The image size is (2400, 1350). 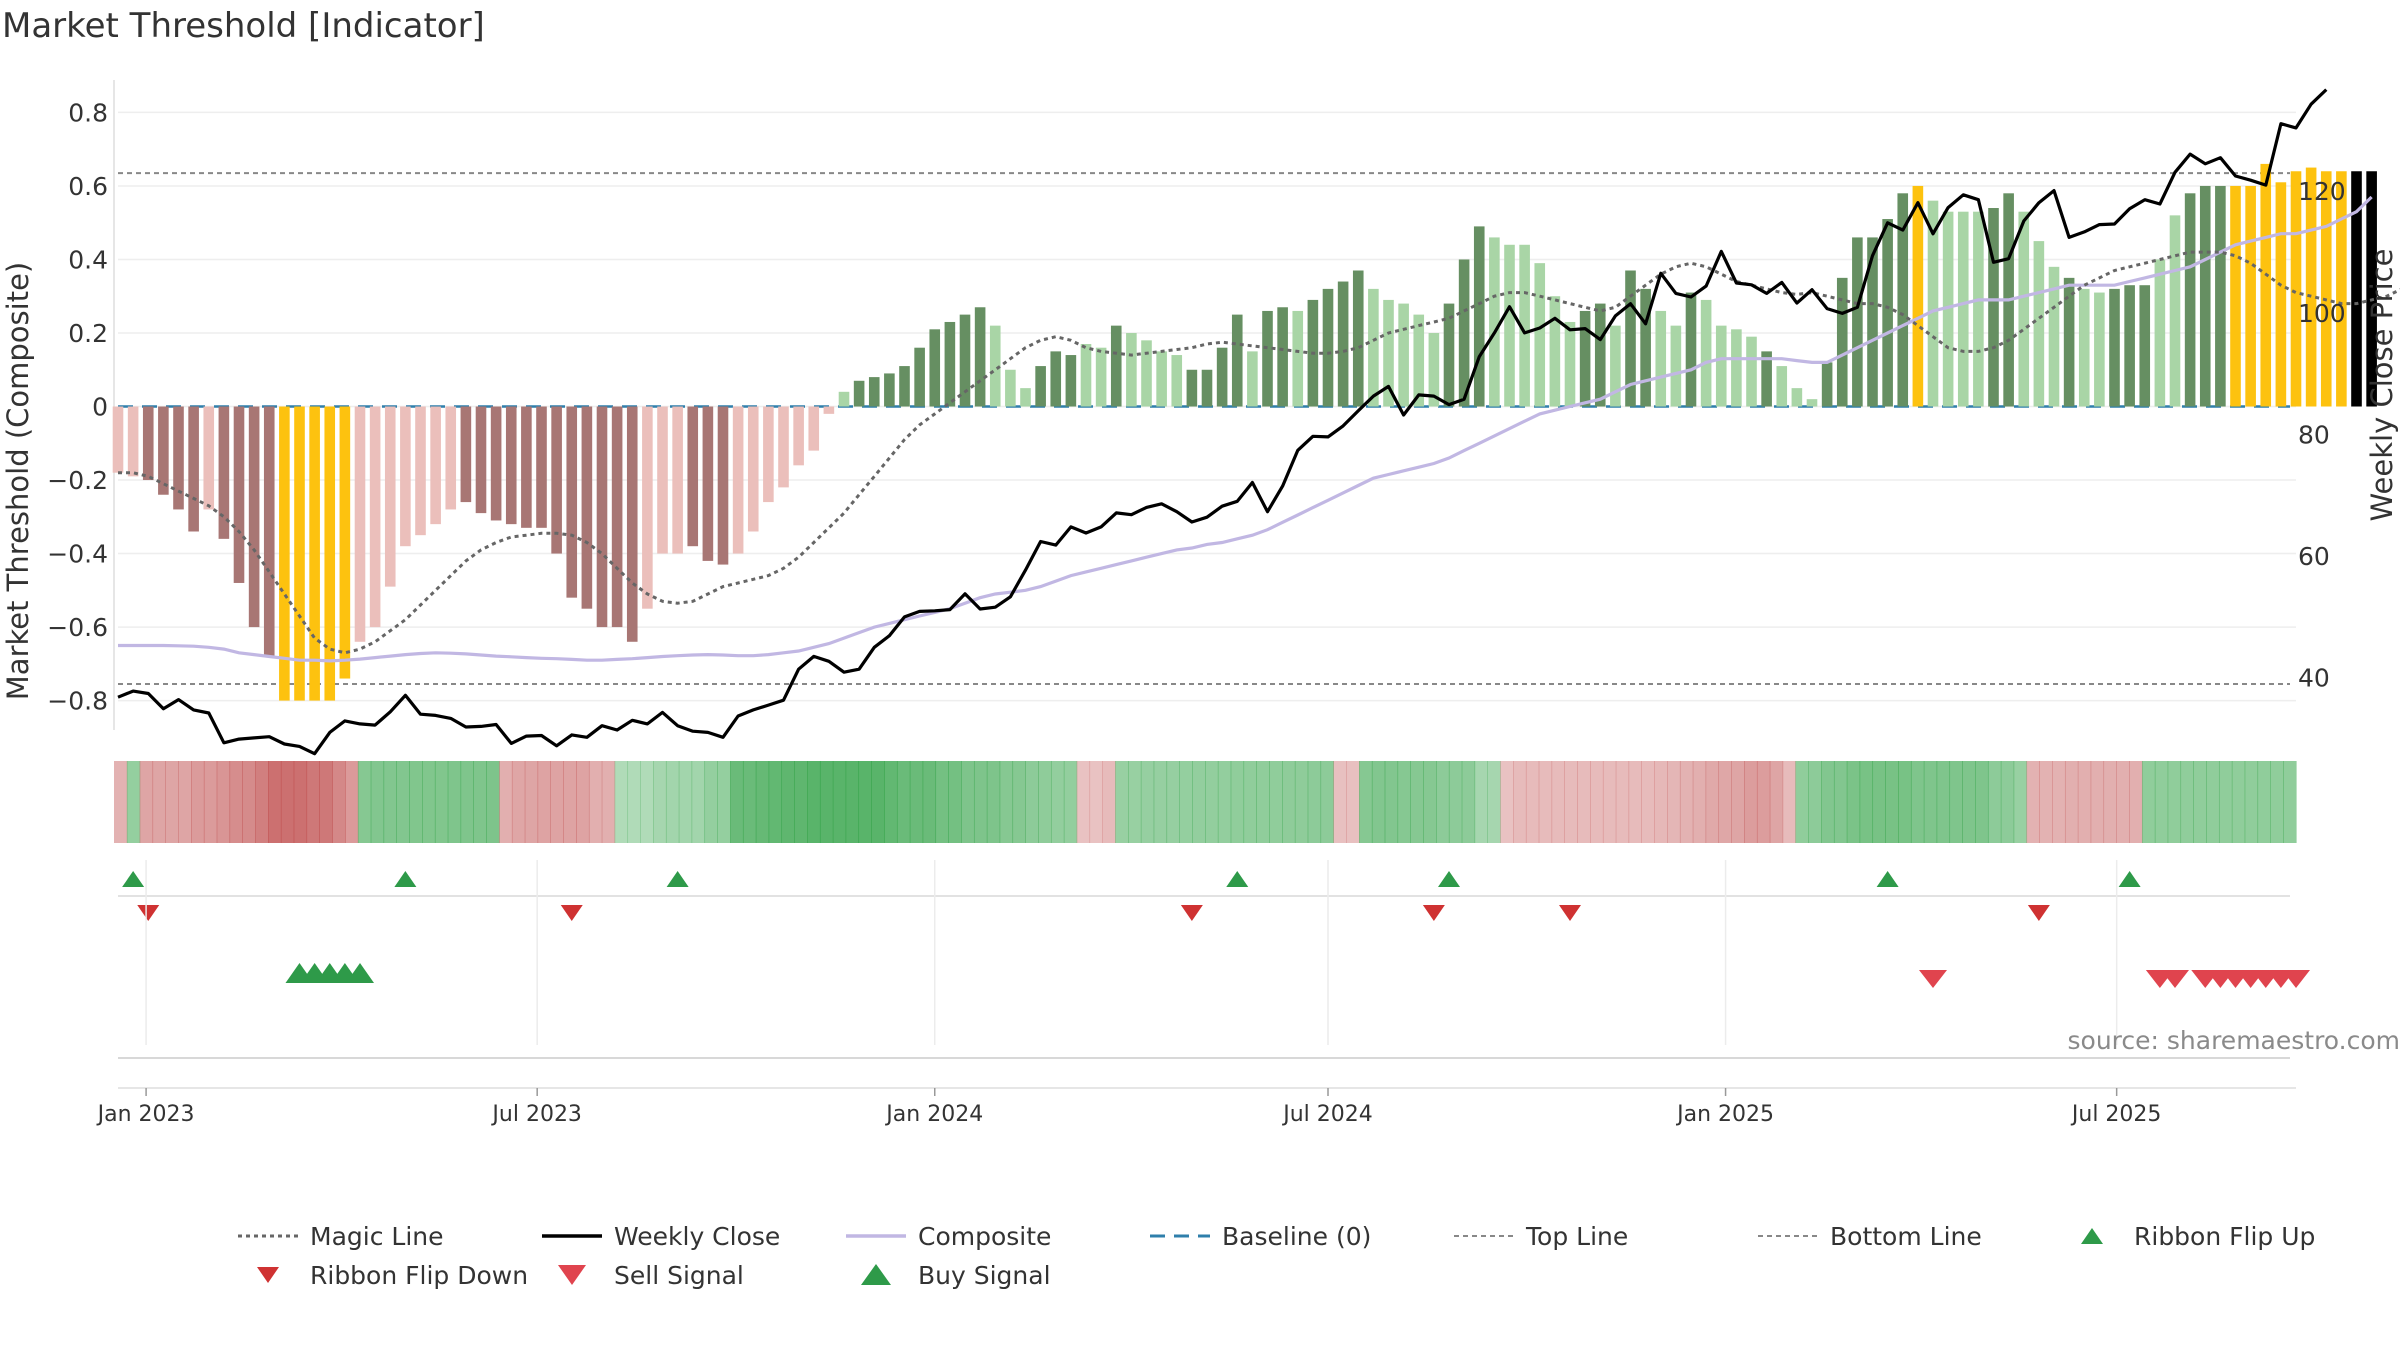 What do you see at coordinates (2198, 1236) in the screenshot?
I see `legend-item: Ribbon Flip Up` at bounding box center [2198, 1236].